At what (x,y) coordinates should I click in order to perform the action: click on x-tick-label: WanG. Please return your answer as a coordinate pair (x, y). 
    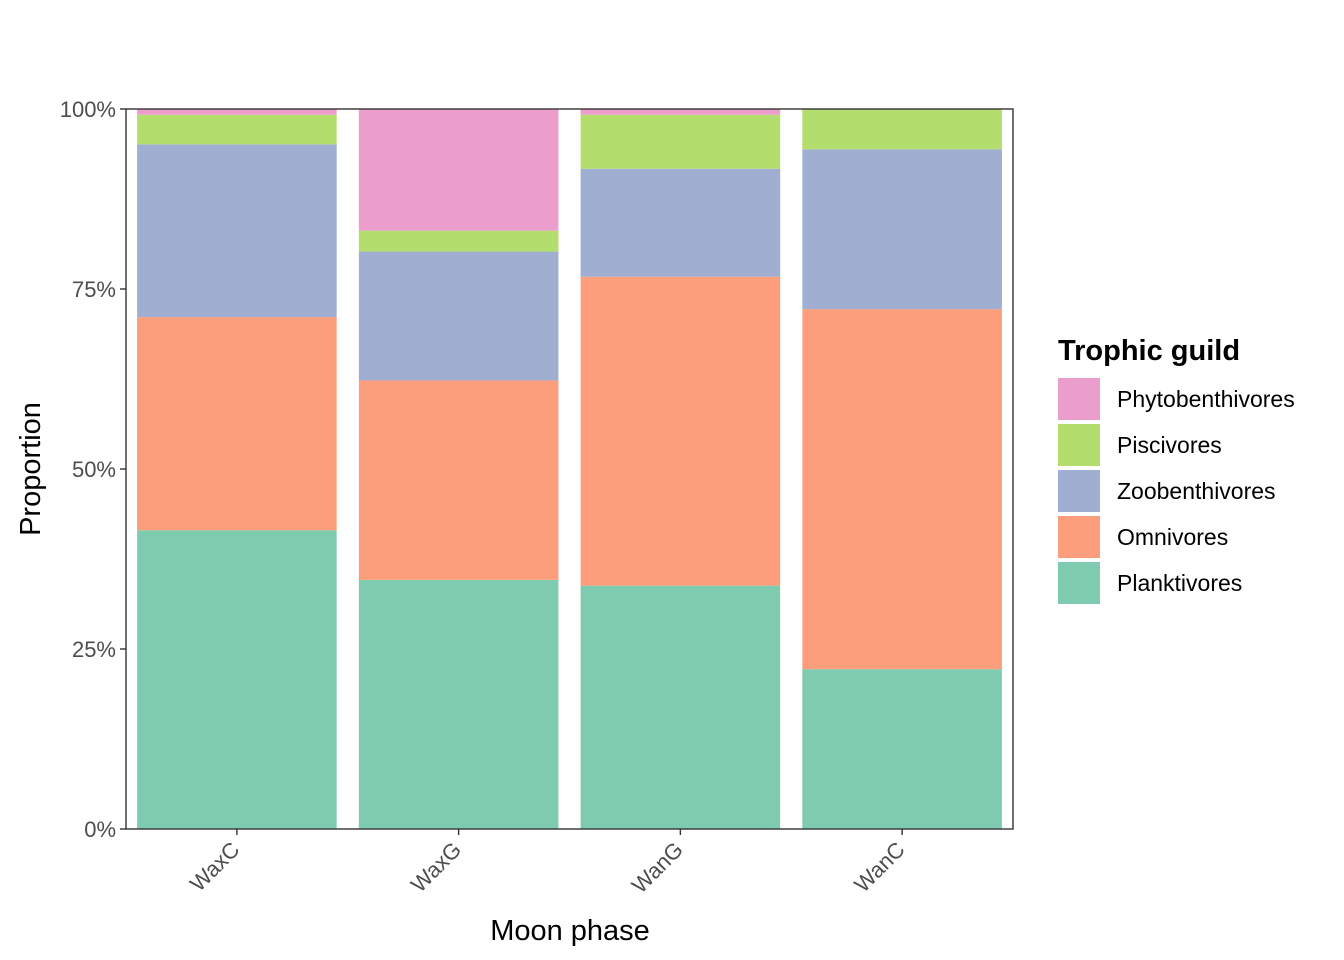
    Looking at the image, I should click on (657, 867).